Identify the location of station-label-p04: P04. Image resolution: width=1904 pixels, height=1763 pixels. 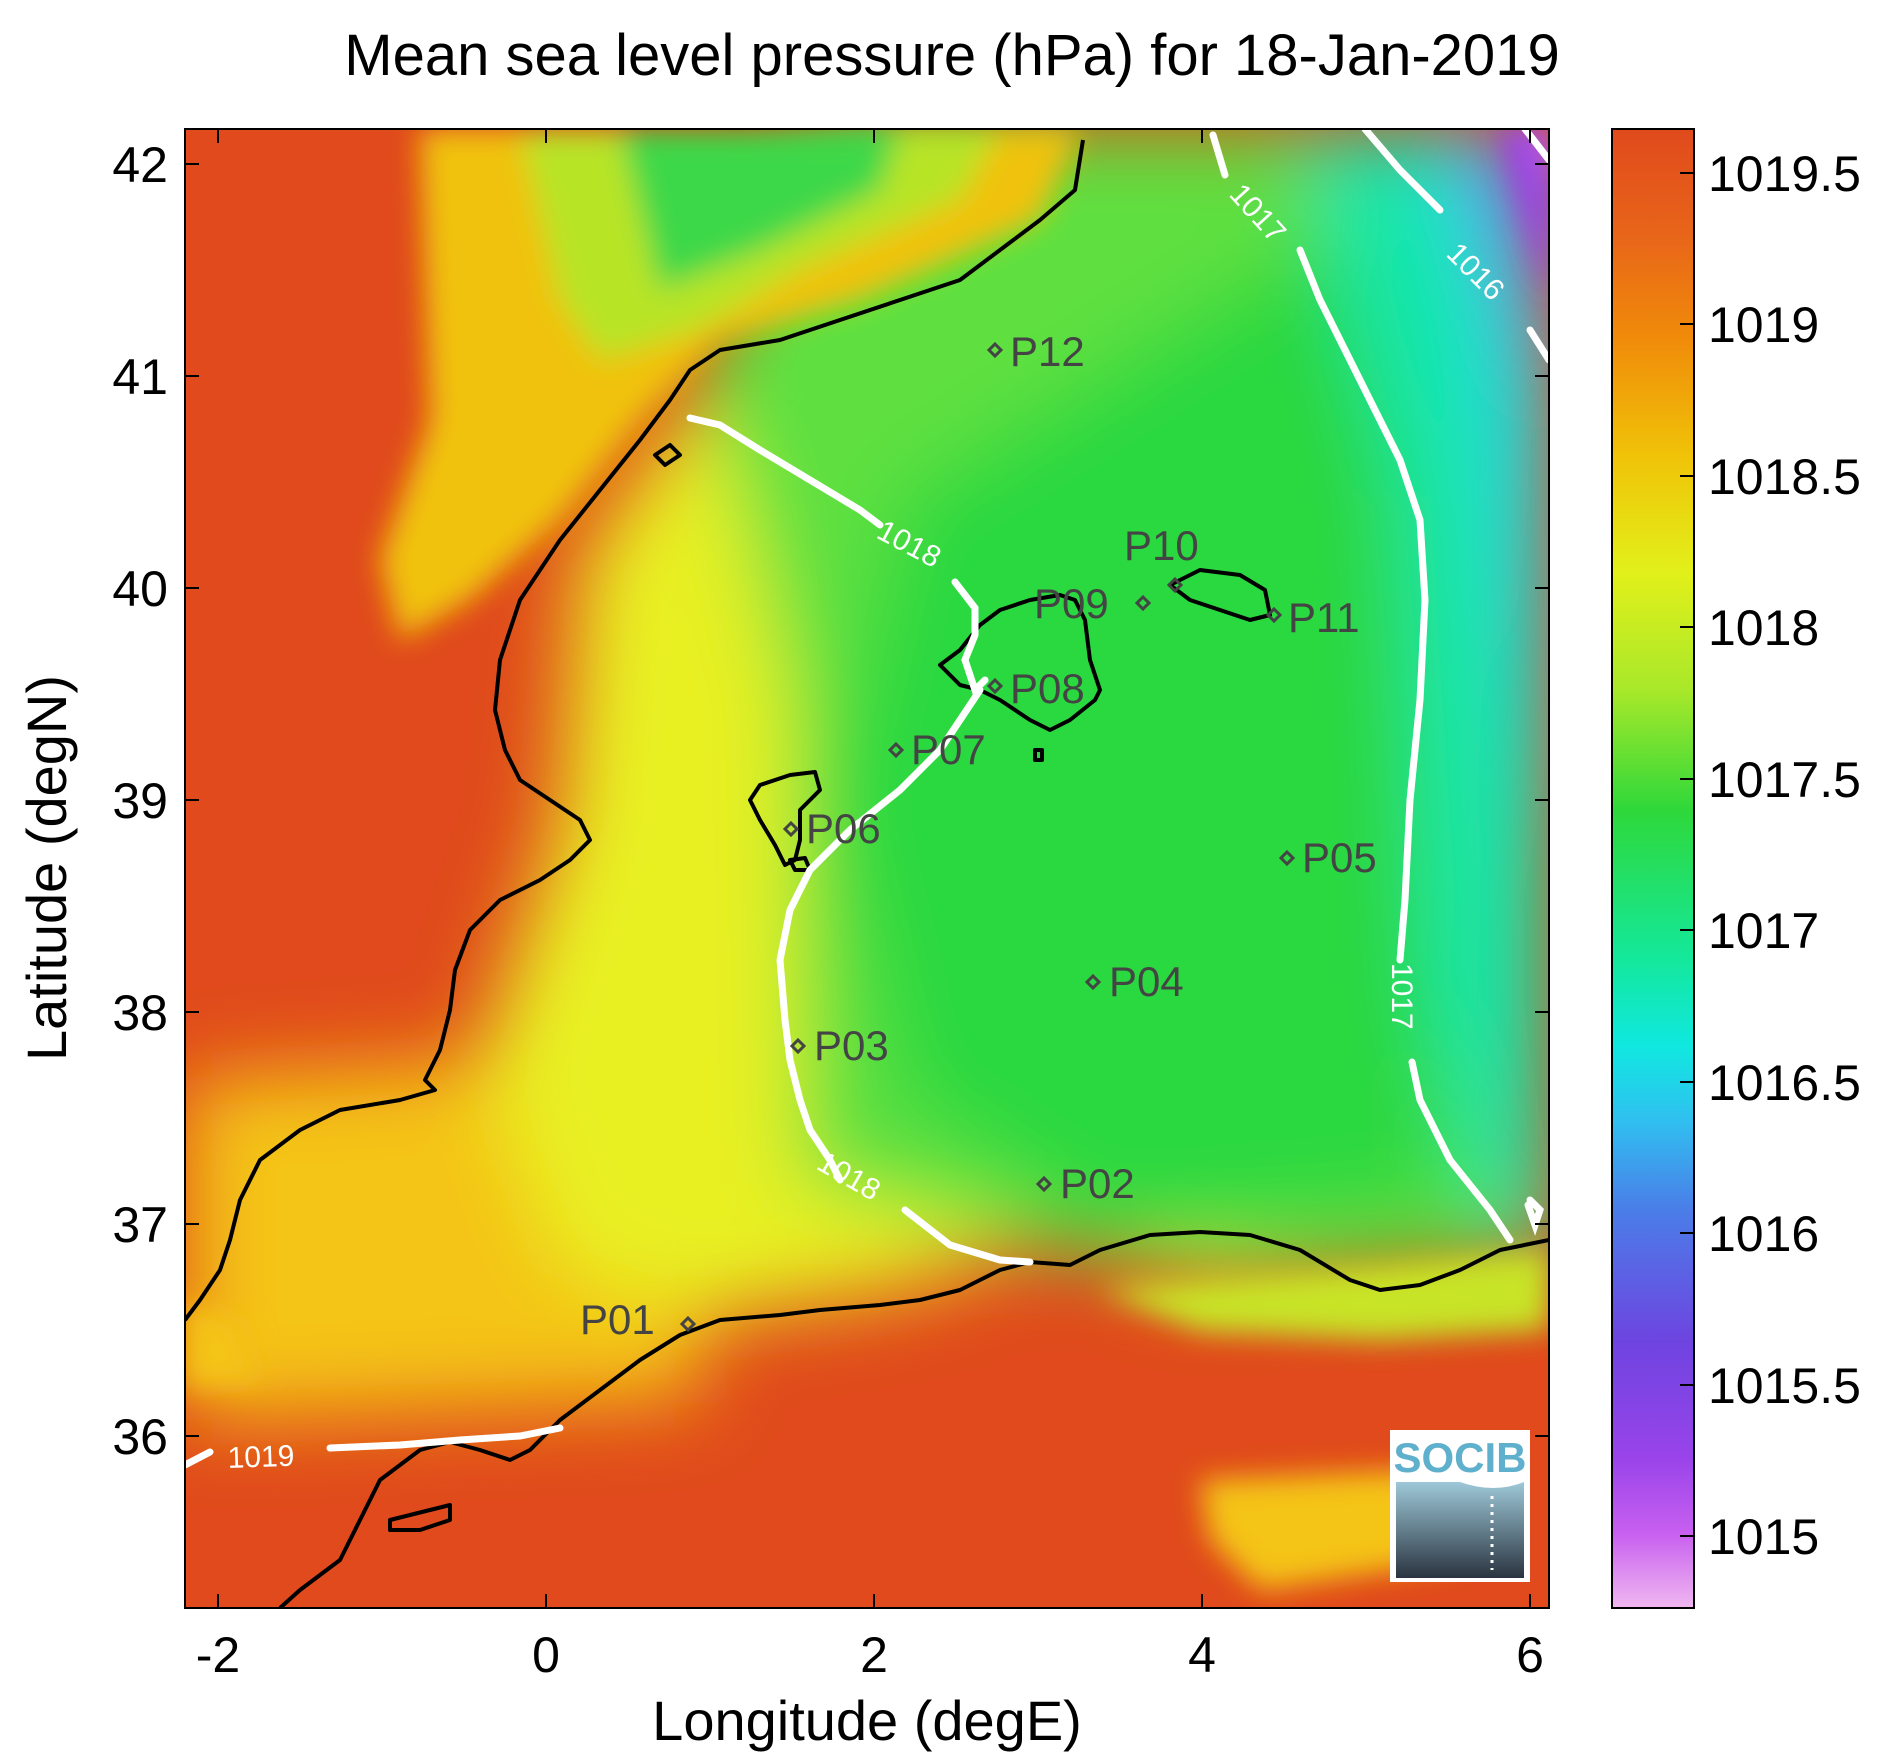
(1146, 981).